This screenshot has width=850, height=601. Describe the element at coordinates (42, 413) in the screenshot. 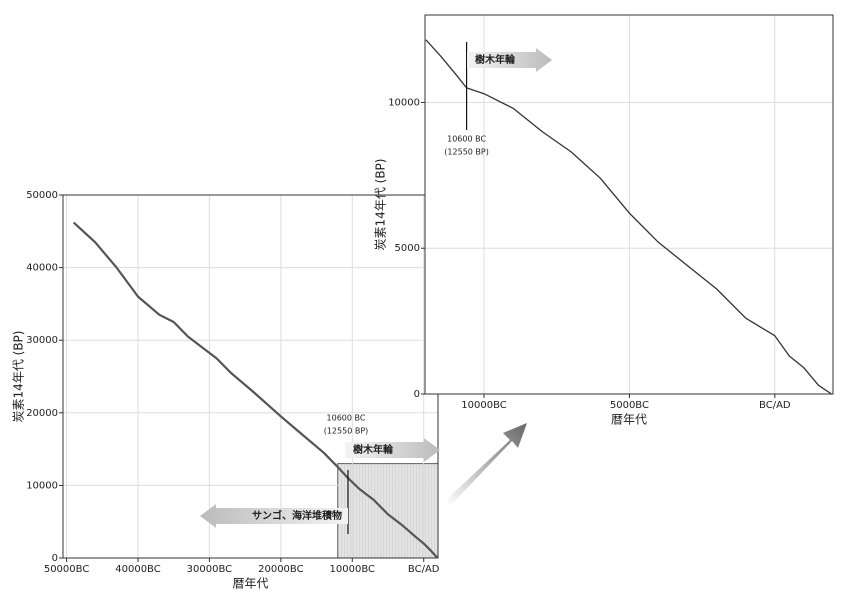

I see `y-tick-label: 20000` at that location.